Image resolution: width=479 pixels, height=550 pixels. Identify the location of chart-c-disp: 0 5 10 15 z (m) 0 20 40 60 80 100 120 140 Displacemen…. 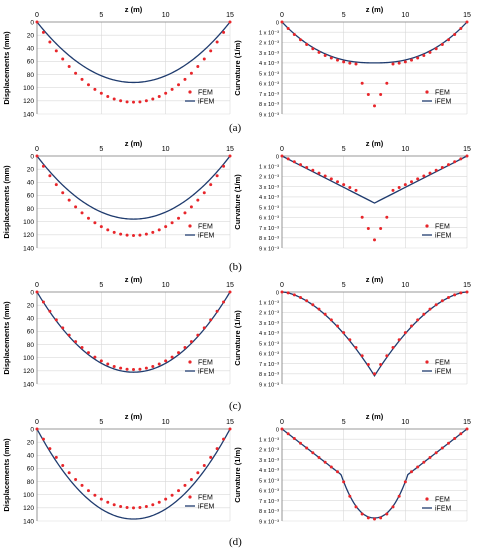
(118, 331).